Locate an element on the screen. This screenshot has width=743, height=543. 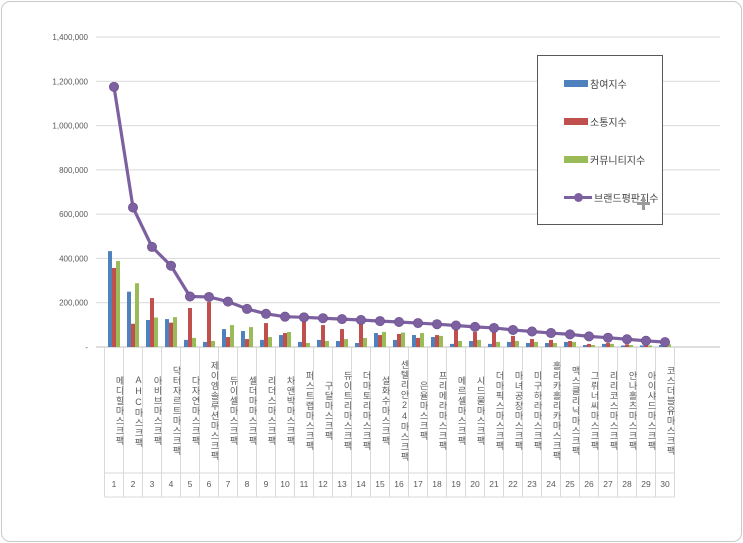
rank-label: 15 is located at coordinates (380, 484).